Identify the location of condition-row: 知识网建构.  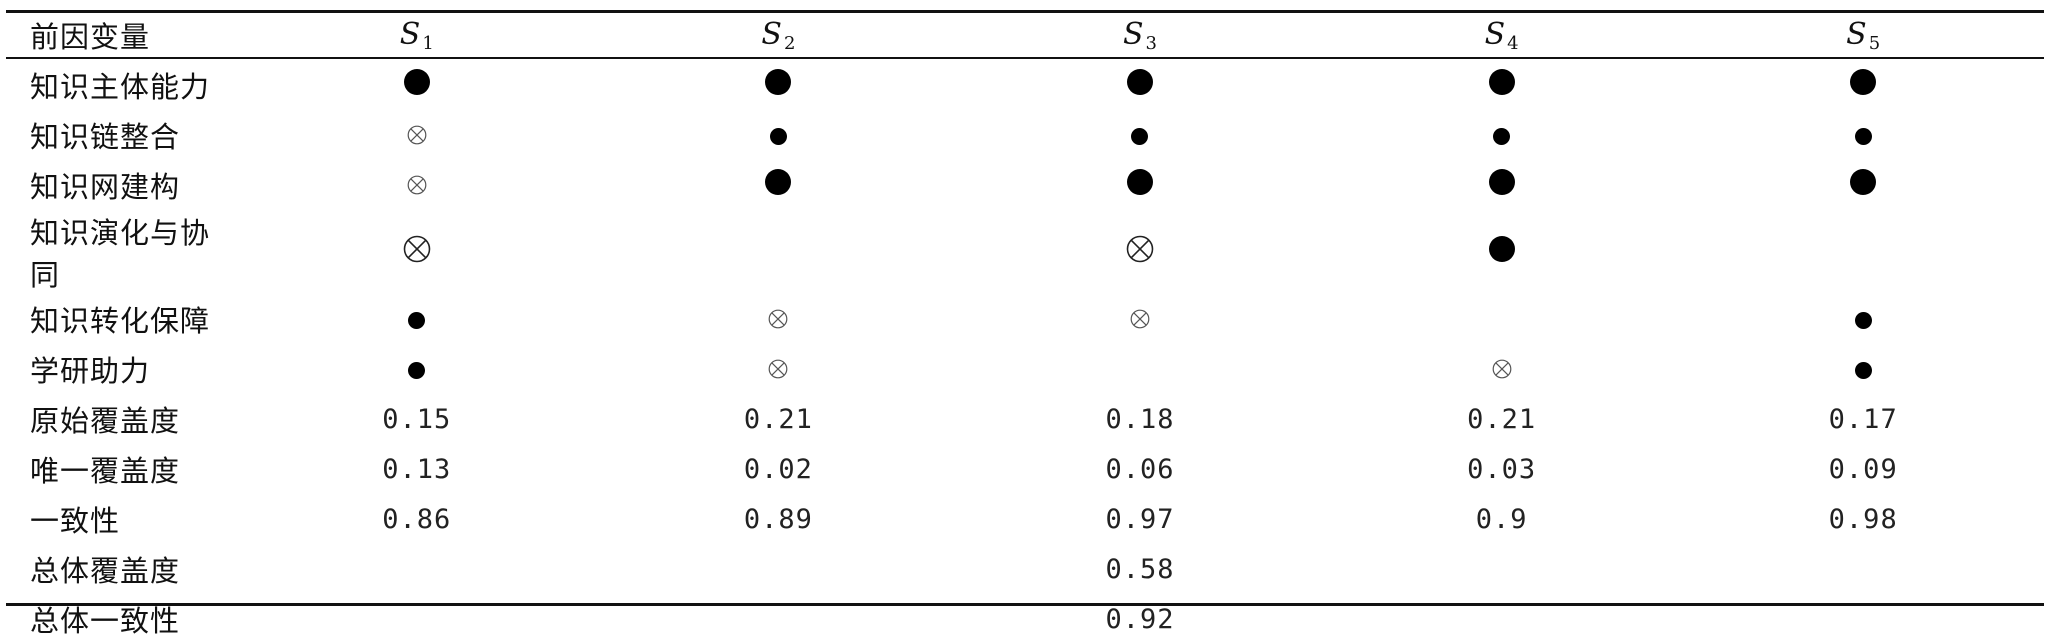
(1025, 185).